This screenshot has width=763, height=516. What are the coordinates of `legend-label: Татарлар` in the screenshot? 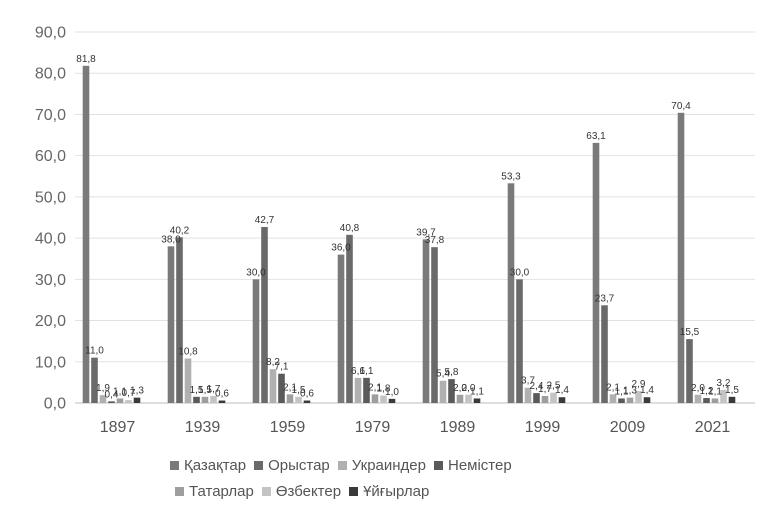 It's located at (221, 491).